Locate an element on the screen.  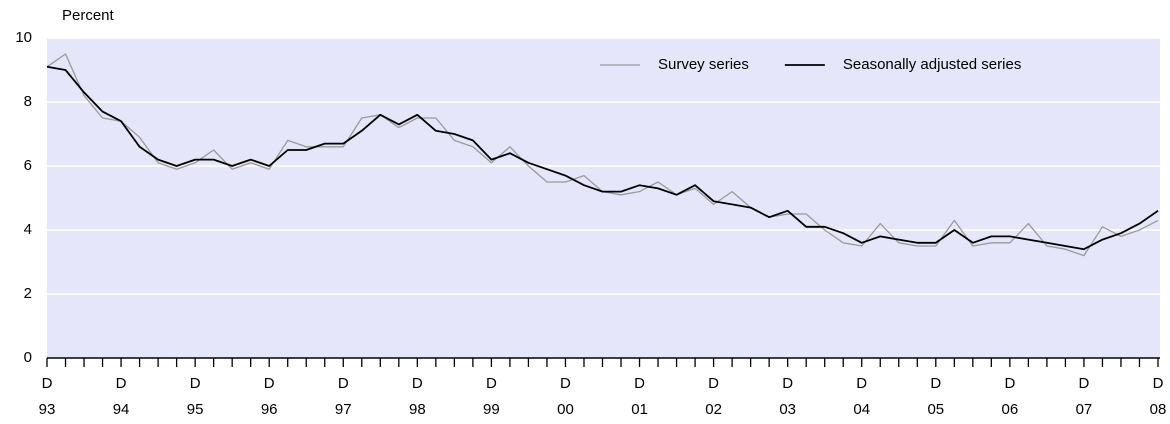
legend-label: Seasonally adjusted series is located at coordinates (932, 64).